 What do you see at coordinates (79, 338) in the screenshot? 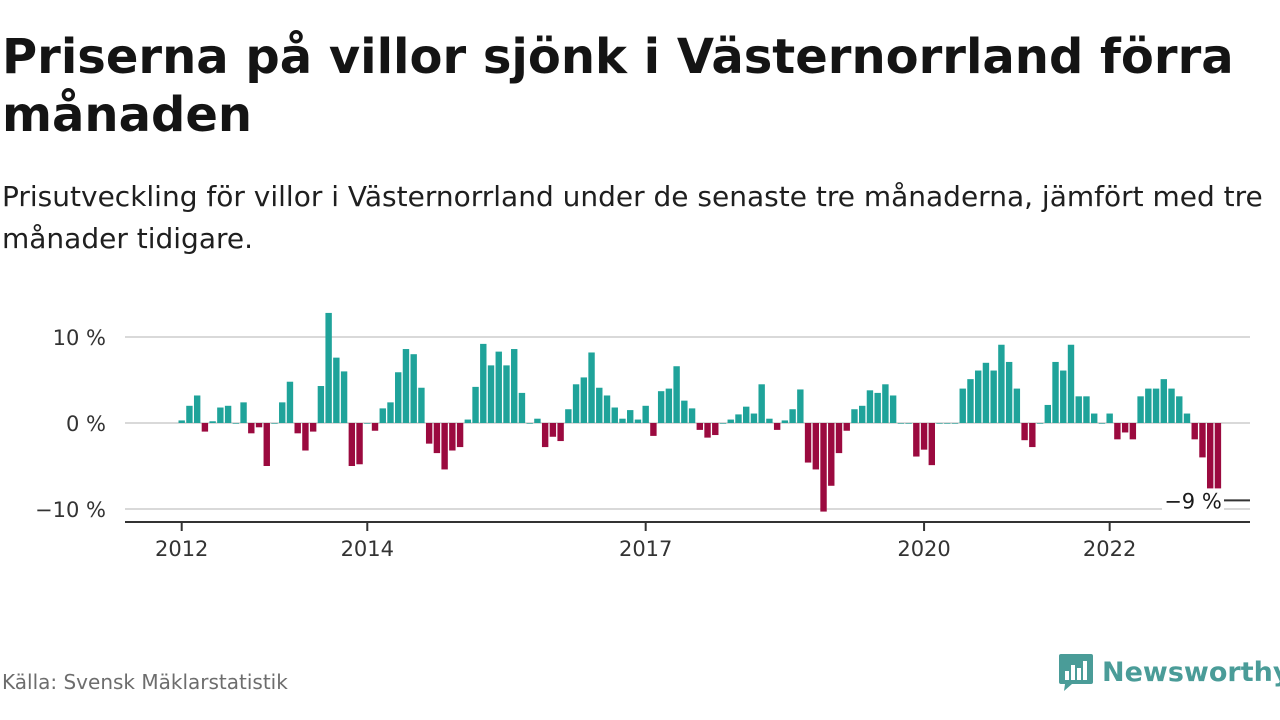
I see `y-tick-label: 10 %` at bounding box center [79, 338].